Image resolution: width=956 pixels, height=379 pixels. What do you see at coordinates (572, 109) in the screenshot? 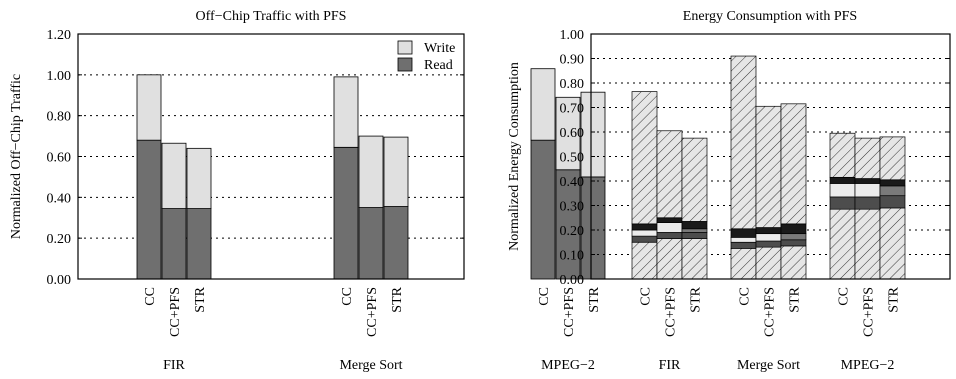
I see `y-tick-label: 0.70` at bounding box center [572, 109].